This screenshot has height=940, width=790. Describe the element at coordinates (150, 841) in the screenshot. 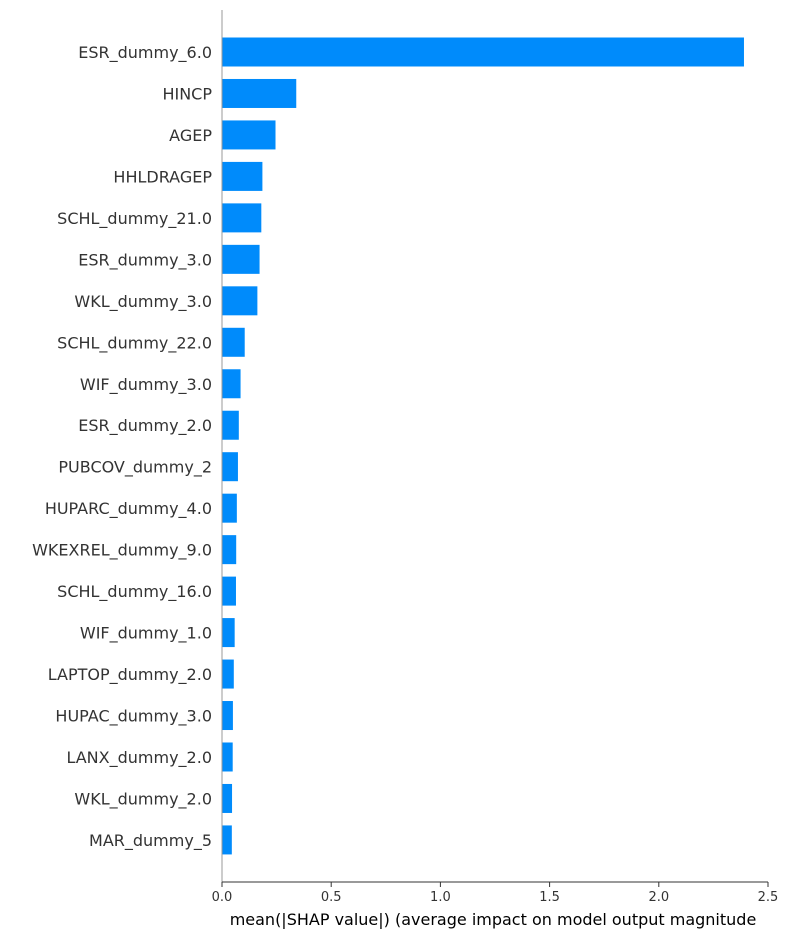

I see `category-label-19: MAR_dummy_5` at that location.